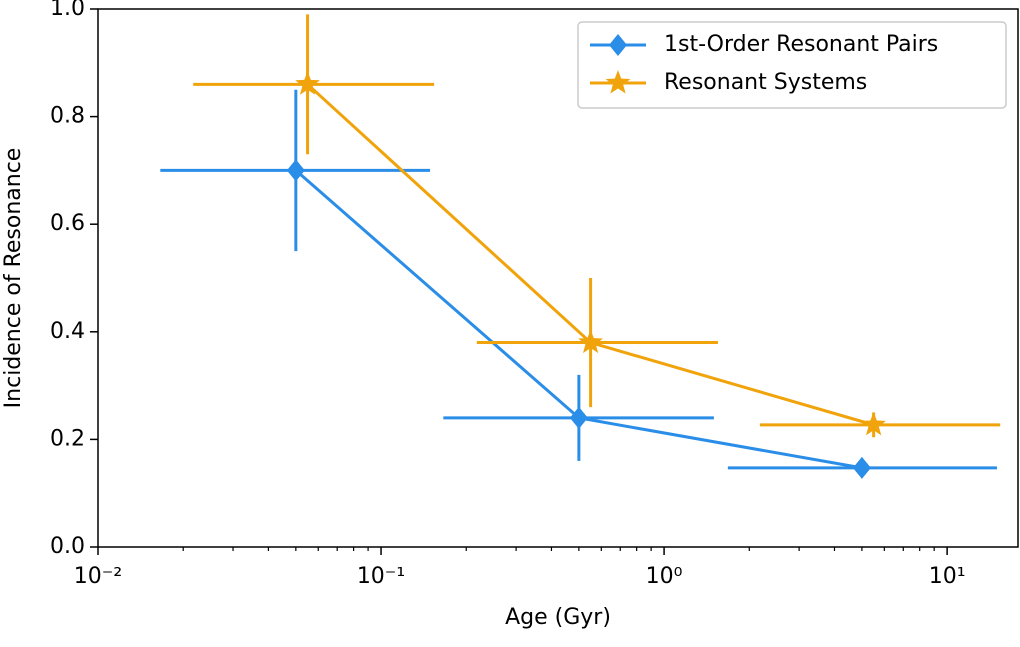  Describe the element at coordinates (947, 576) in the screenshot. I see `x-tick-label: 10¹` at that location.